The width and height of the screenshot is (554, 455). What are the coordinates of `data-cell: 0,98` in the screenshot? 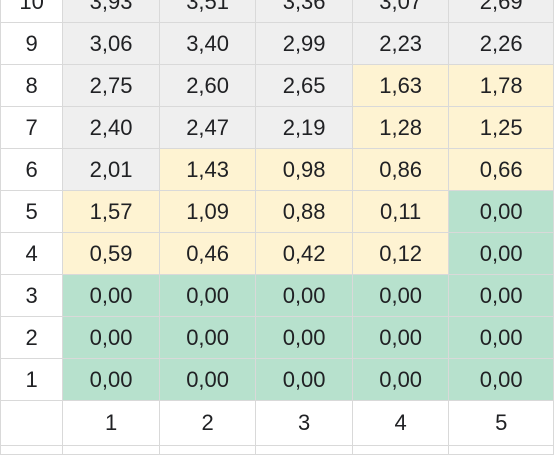 It's located at (304, 169).